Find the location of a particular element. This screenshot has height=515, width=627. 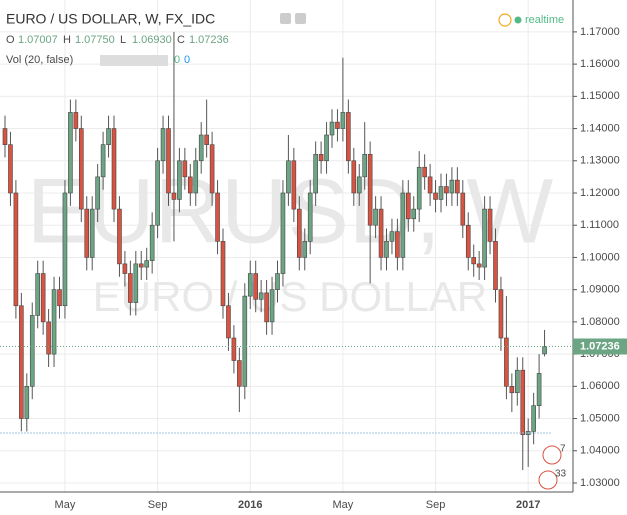

y-tick-label: 1.12000 is located at coordinates (600, 193).